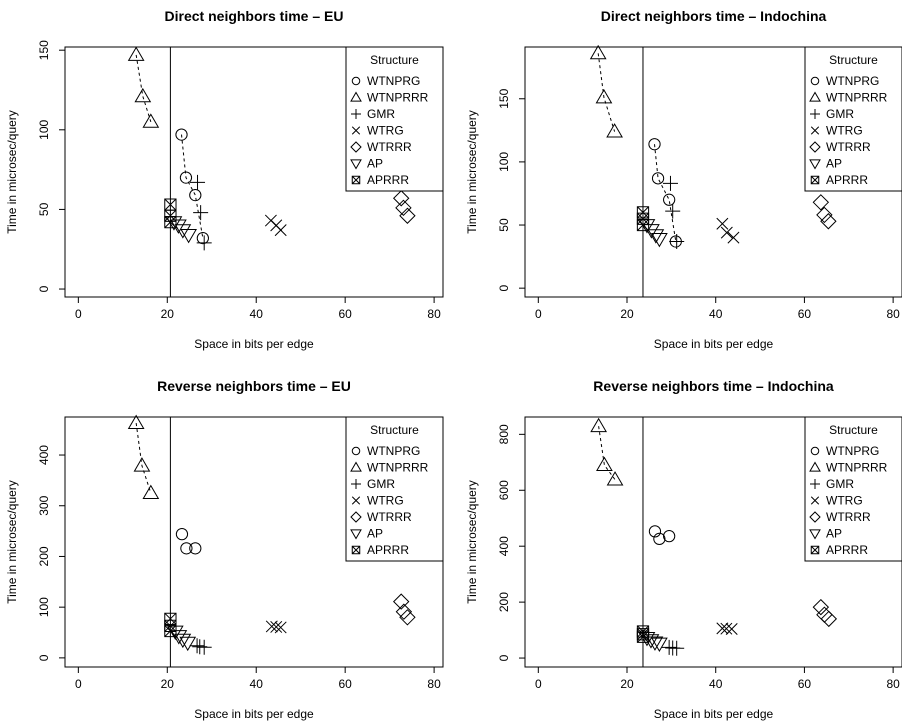 The width and height of the screenshot is (902, 725). Describe the element at coordinates (254, 16) in the screenshot. I see `plot-title: Direct neighbors time – EU` at that location.